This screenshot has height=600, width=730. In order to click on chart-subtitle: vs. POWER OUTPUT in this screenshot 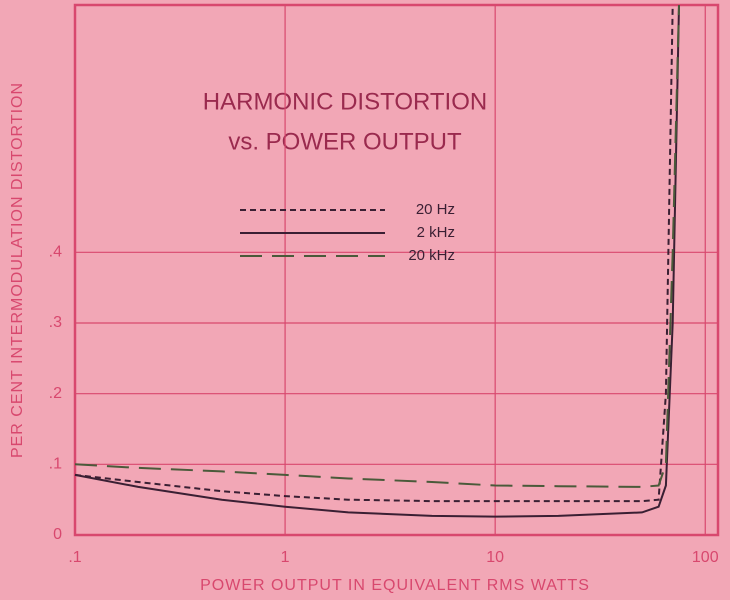, I will do `click(345, 141)`.